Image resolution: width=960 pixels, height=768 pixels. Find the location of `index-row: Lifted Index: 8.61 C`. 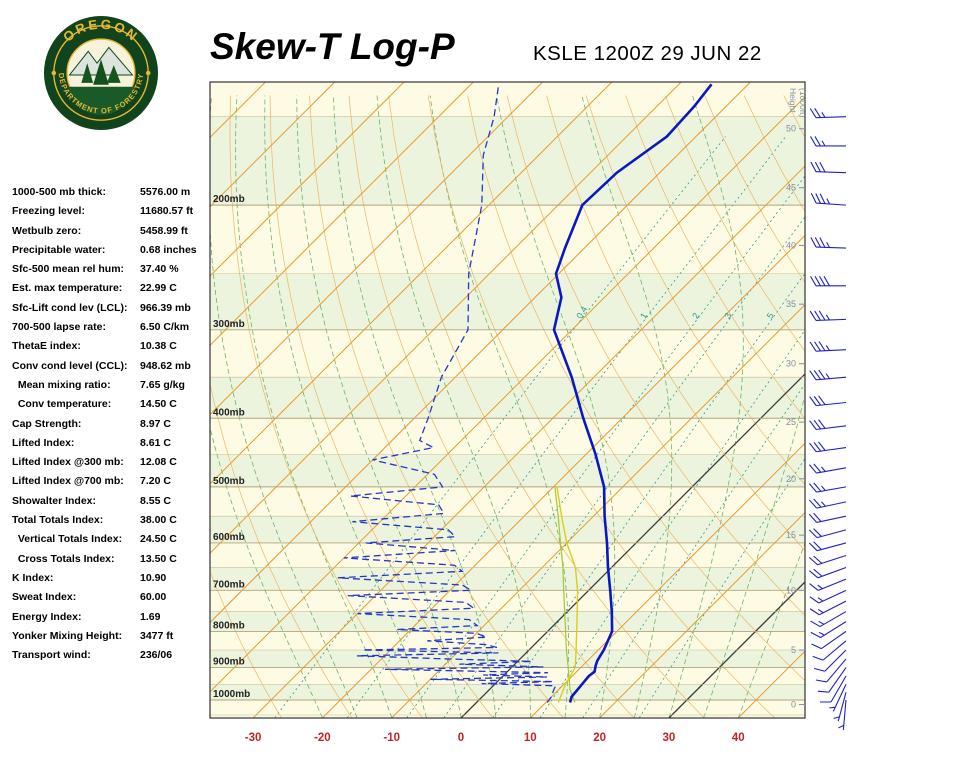

index-row: Lifted Index: 8.61 C is located at coordinates (111, 446).